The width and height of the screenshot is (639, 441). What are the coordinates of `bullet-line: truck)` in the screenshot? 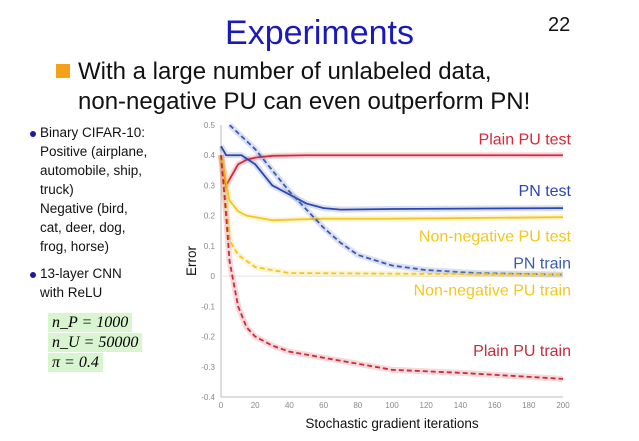 It's located at (57, 189).